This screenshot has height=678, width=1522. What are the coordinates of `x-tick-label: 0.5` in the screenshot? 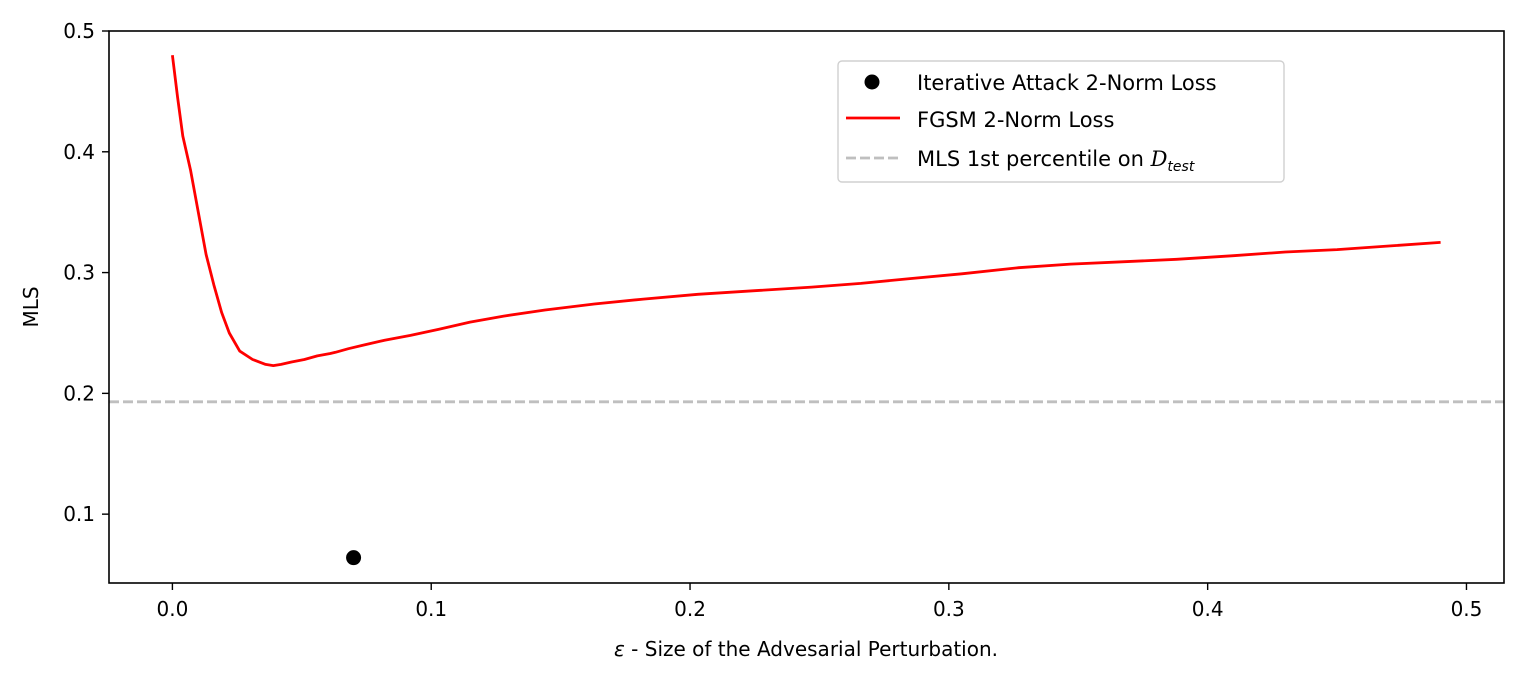 It's located at (1467, 609).